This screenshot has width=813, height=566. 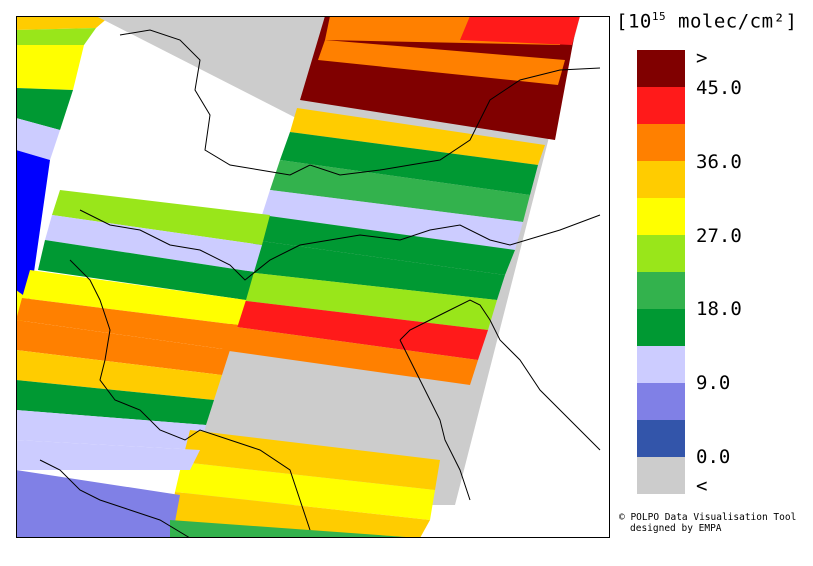 I want to click on legend-label-36: 36.0, so click(x=719, y=162).